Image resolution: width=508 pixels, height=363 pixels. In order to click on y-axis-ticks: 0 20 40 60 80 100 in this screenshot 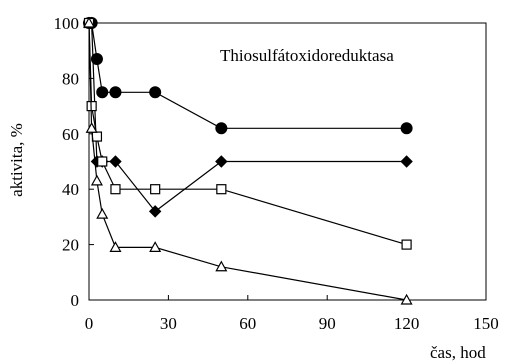, I will do `click(74, 162)`.